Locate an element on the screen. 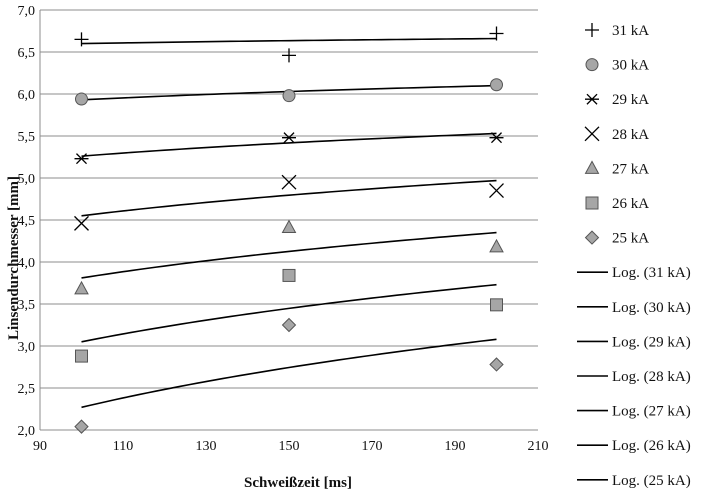 Image resolution: width=715 pixels, height=495 pixels. x-tick-label: 90 is located at coordinates (40, 446).